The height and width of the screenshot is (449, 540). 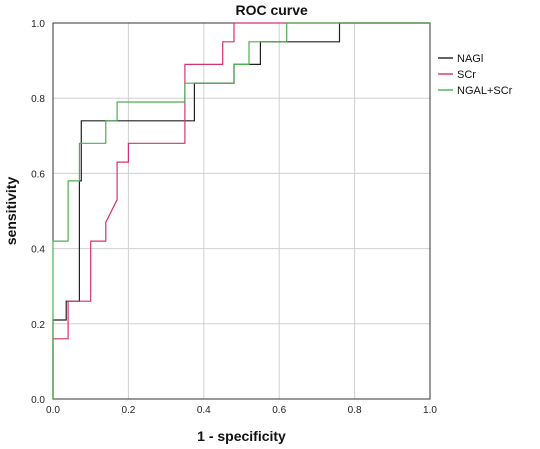 I want to click on legend-label-nagl: NAGl, so click(x=470, y=59).